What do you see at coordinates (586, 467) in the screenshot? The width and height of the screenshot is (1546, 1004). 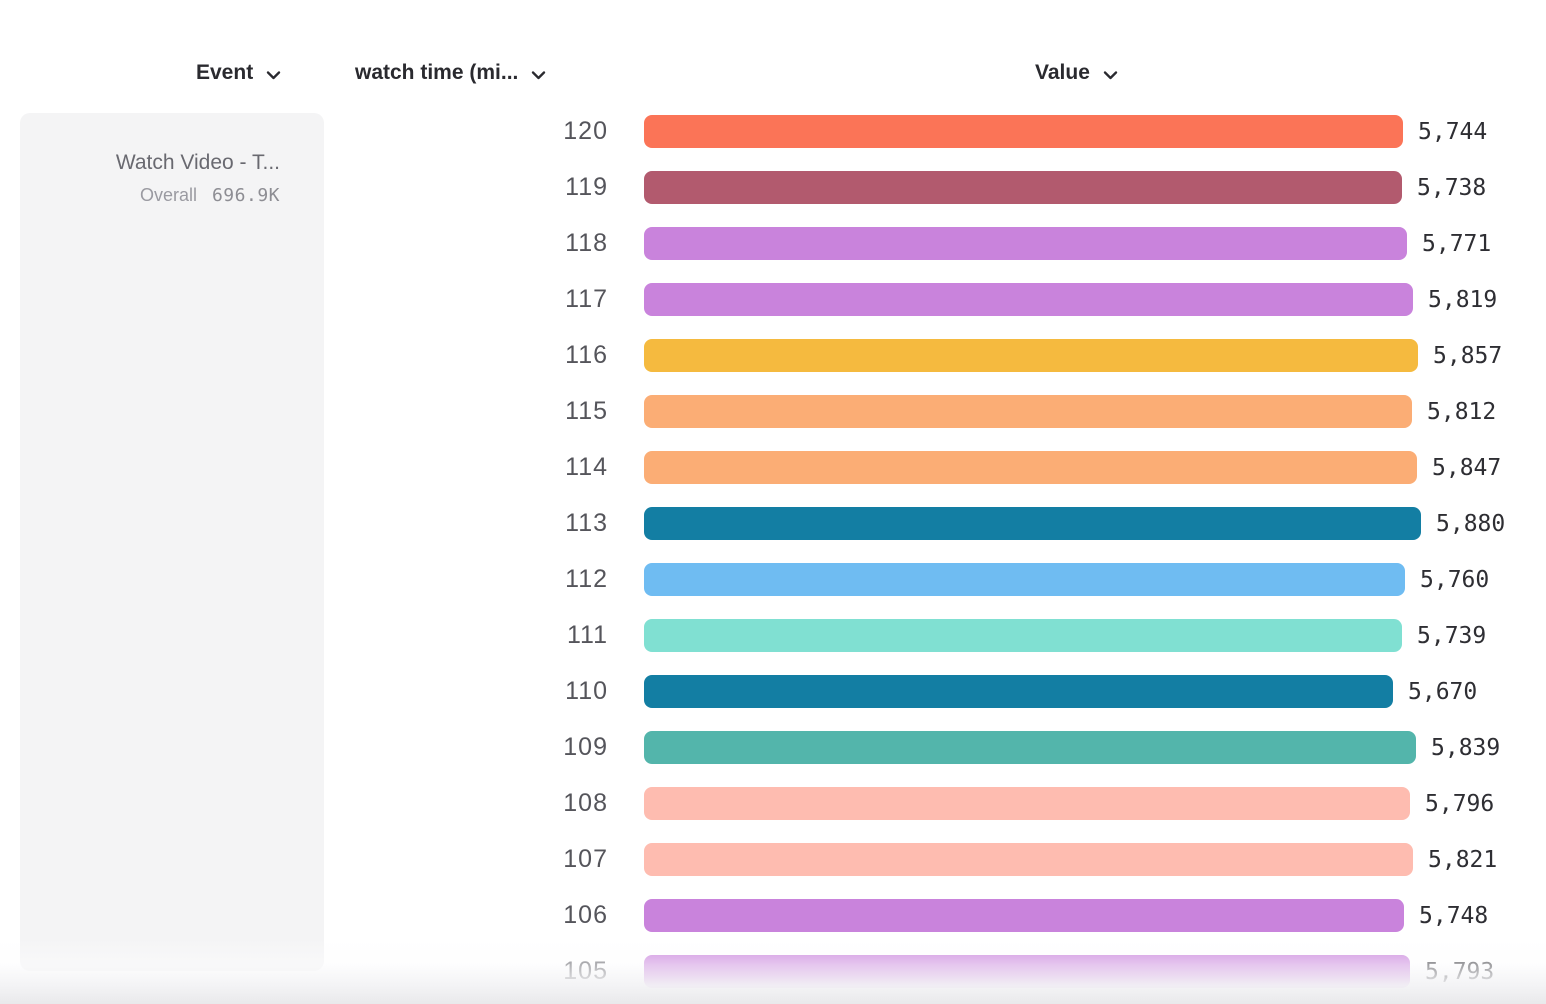 I see `bar-category-label: 114` at bounding box center [586, 467].